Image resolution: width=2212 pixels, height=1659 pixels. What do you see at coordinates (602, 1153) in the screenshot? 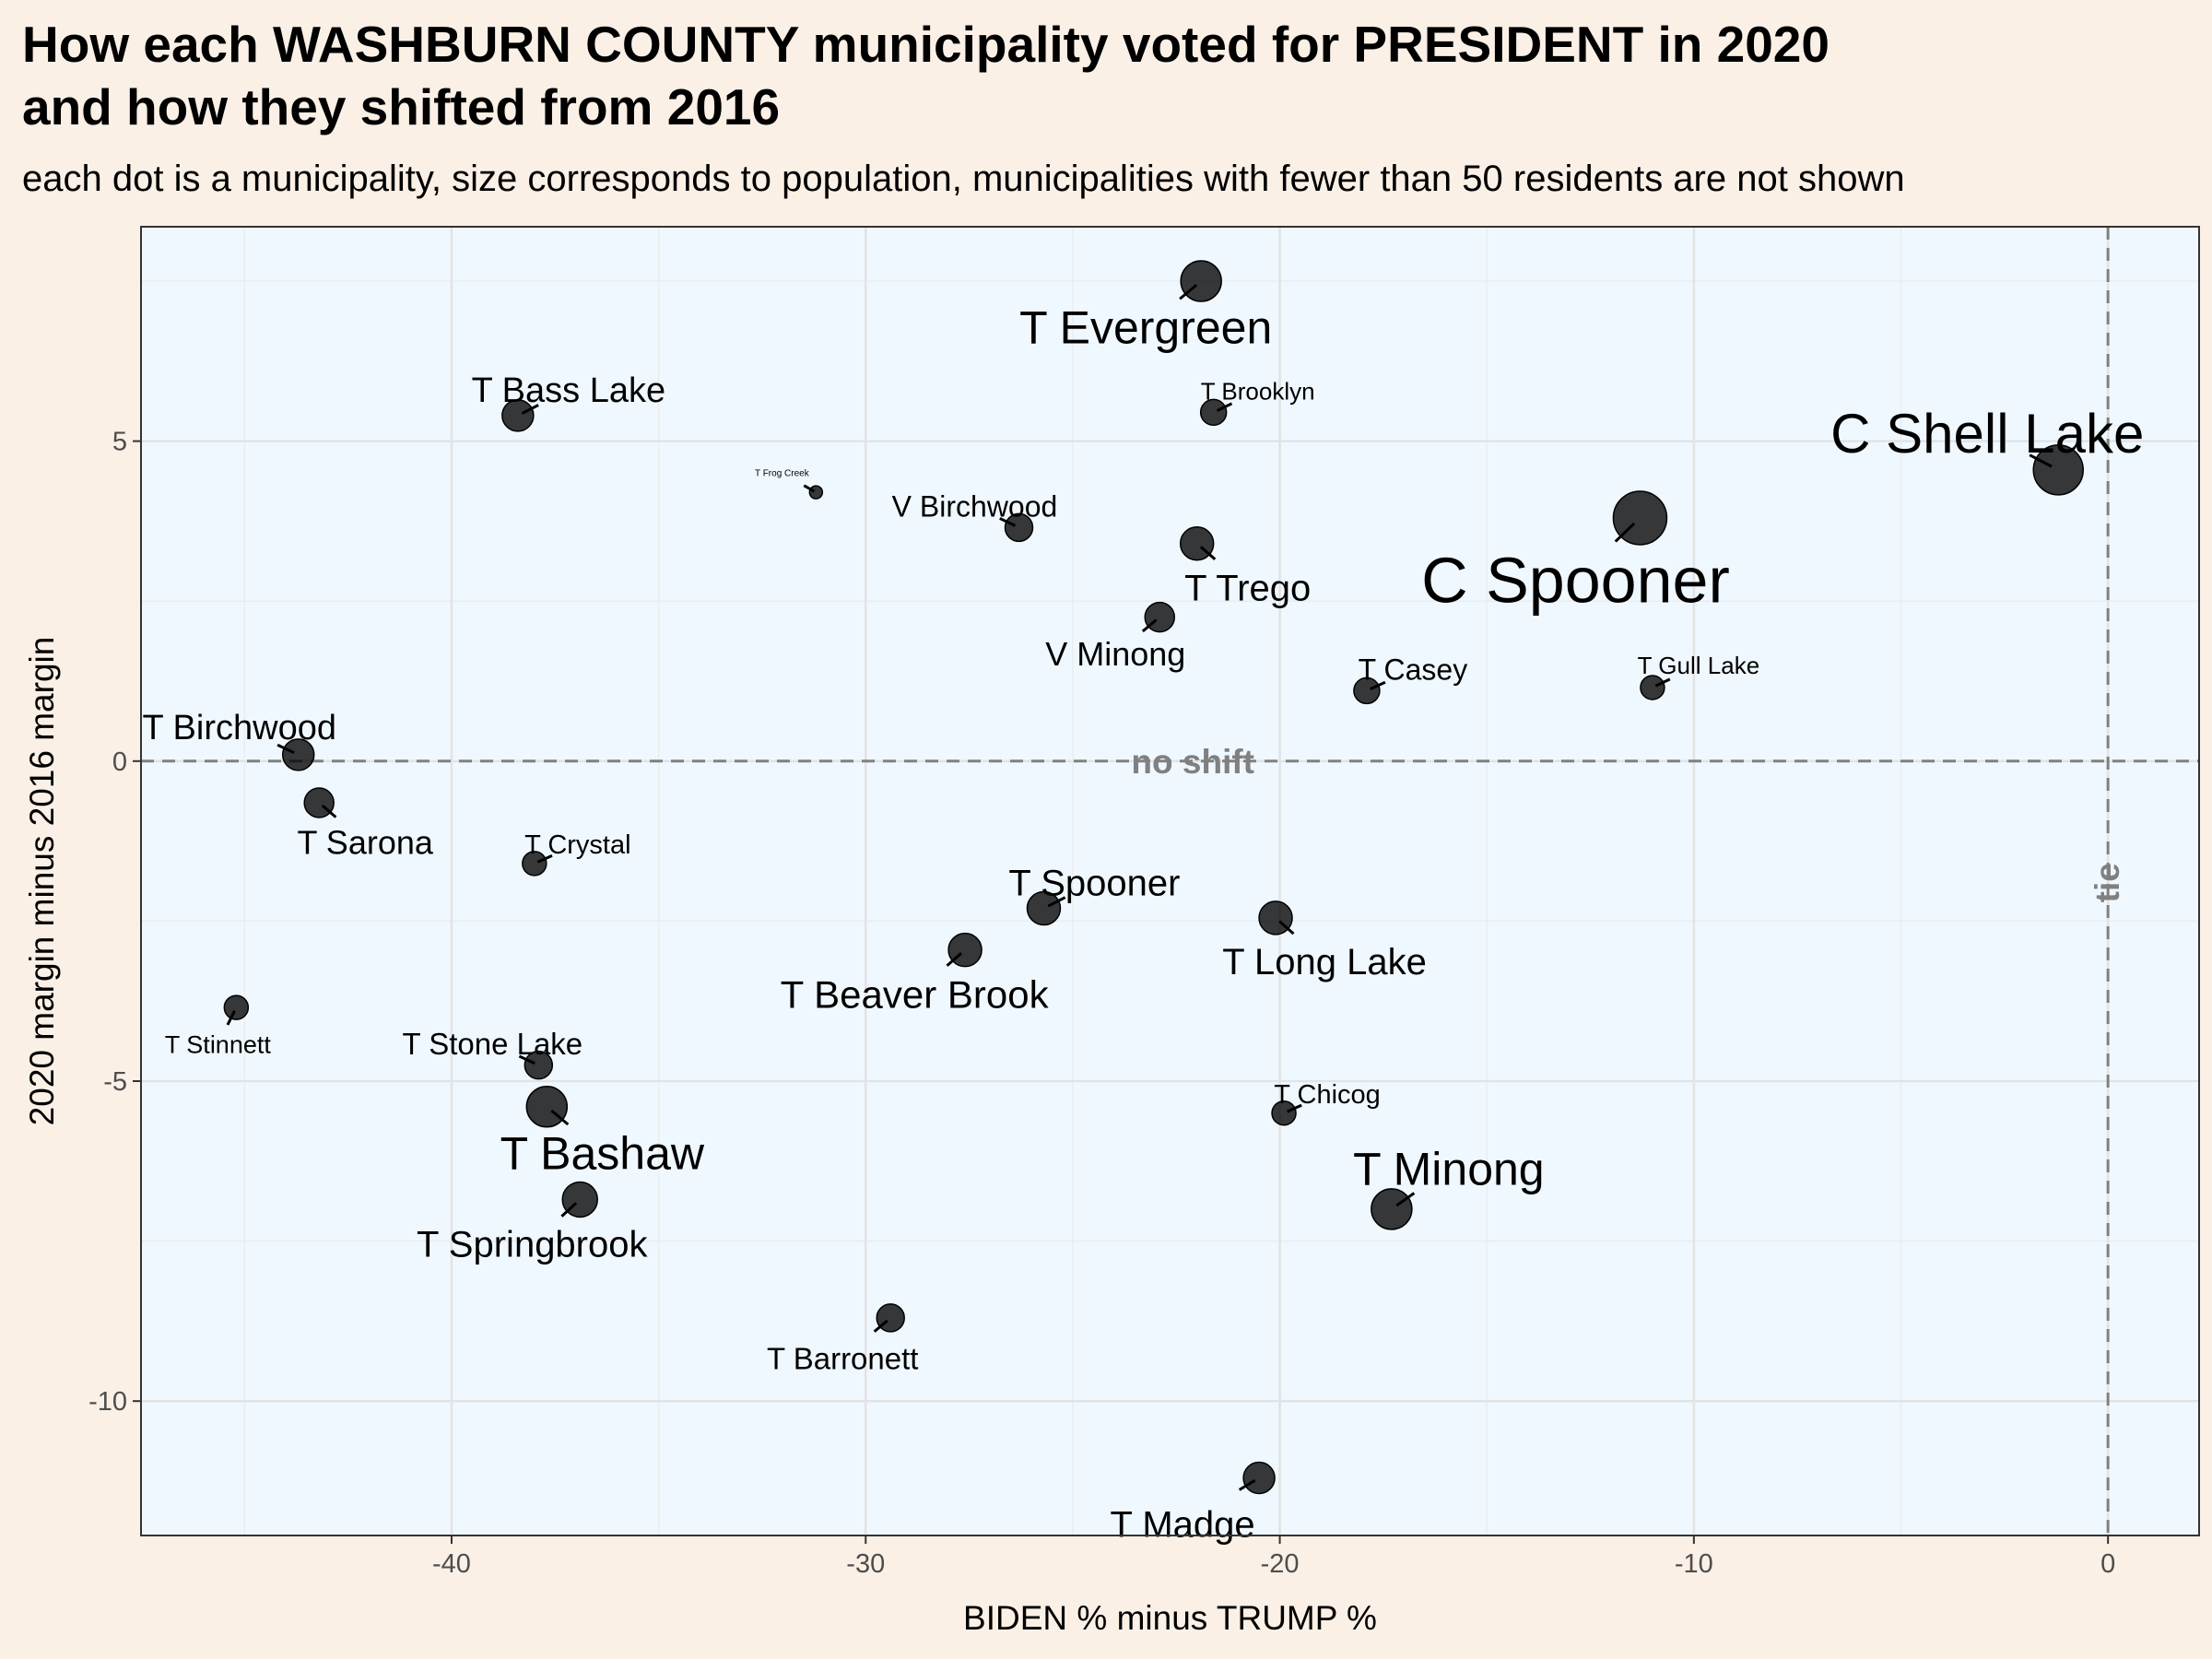
I see `point-label-t-bashaw: T Bashaw` at bounding box center [602, 1153].